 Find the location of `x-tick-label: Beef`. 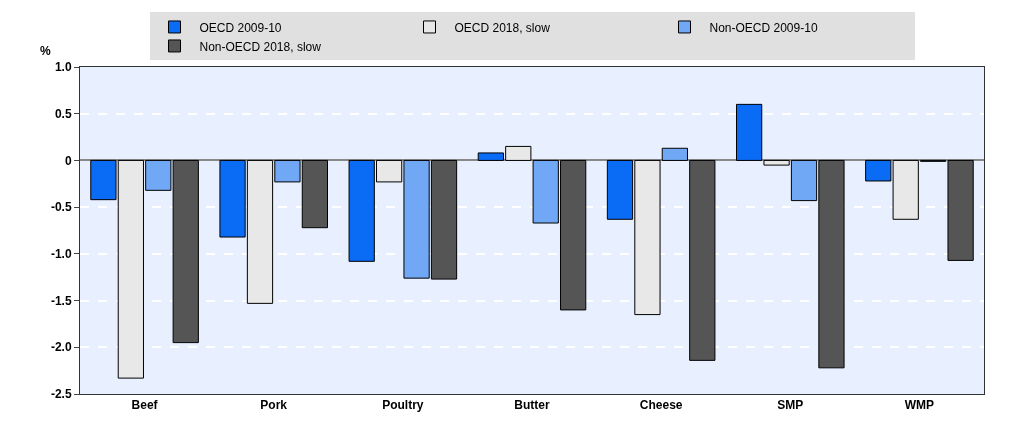

x-tick-label: Beef is located at coordinates (145, 405).